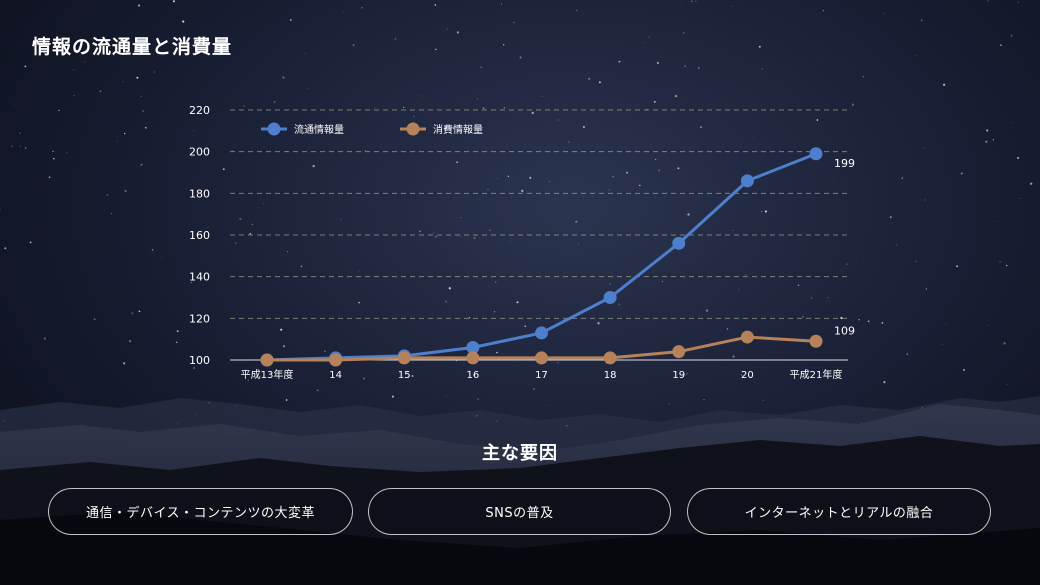  I want to click on factors-title: 主な要因, so click(520, 453).